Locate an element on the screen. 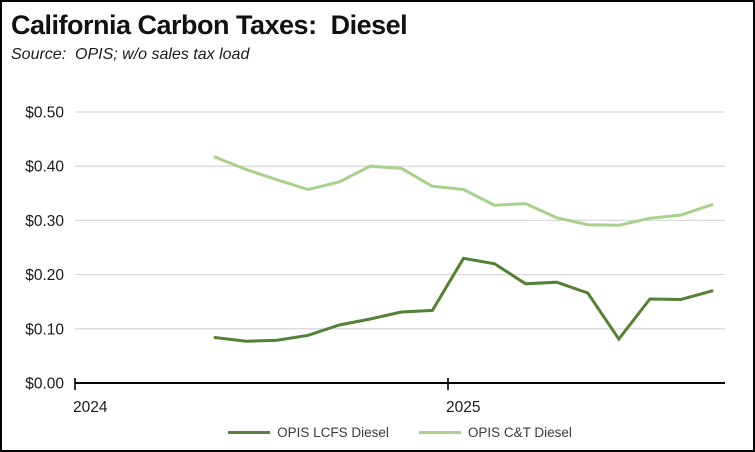 Image resolution: width=755 pixels, height=452 pixels. y-tick-label: $0.10 is located at coordinates (44, 329).